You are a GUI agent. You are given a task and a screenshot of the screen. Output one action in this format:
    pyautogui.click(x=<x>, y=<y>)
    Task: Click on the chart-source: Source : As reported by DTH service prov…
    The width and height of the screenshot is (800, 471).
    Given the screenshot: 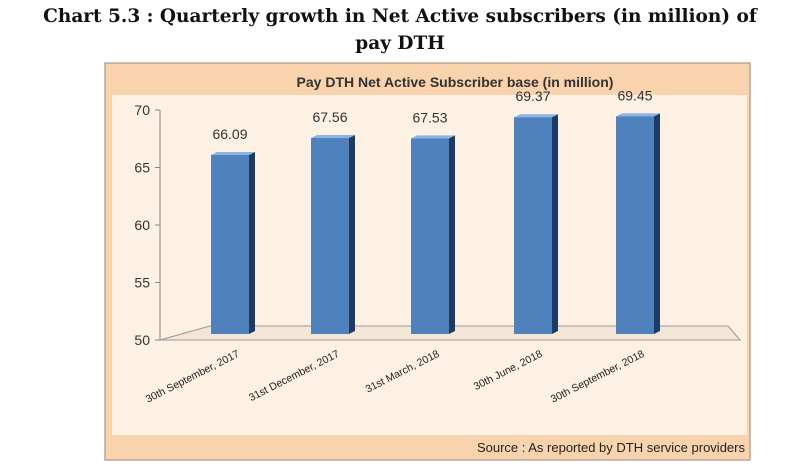 What is the action you would take?
    pyautogui.click(x=611, y=447)
    